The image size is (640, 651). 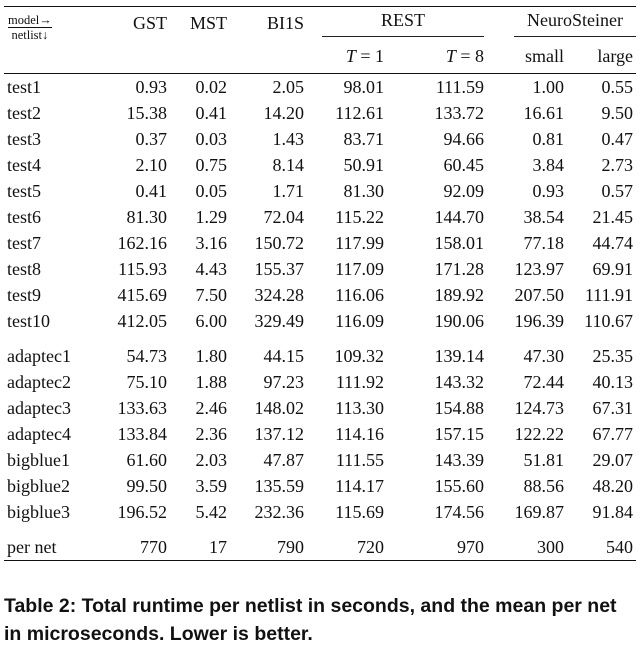 I want to click on table-cell: 1.43, so click(x=288, y=138).